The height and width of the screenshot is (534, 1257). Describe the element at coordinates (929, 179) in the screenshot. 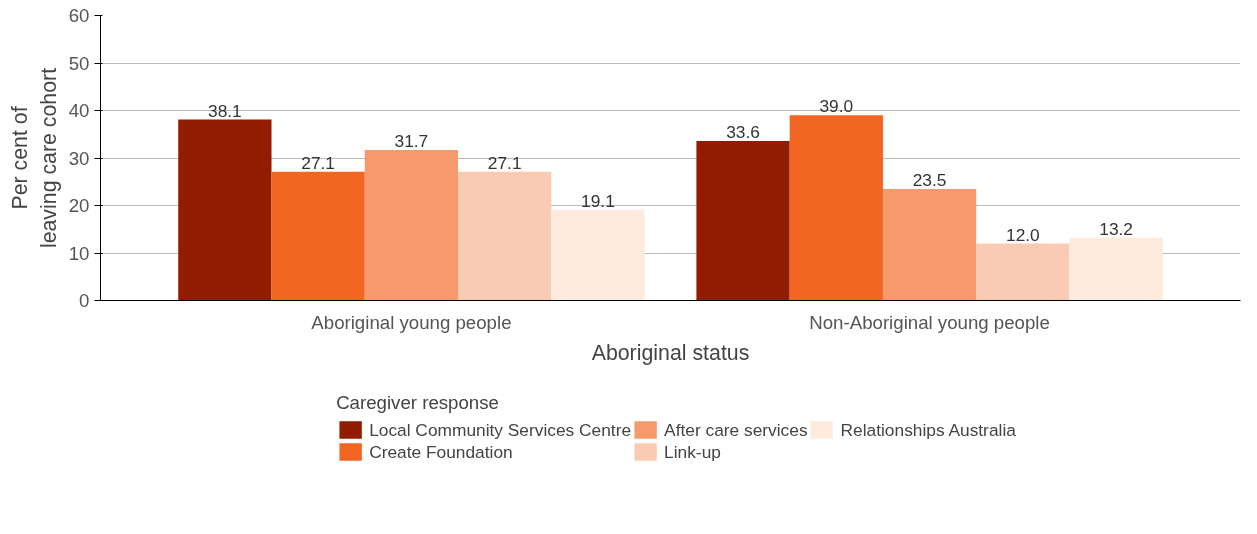

I see `data-label: 23.5` at that location.